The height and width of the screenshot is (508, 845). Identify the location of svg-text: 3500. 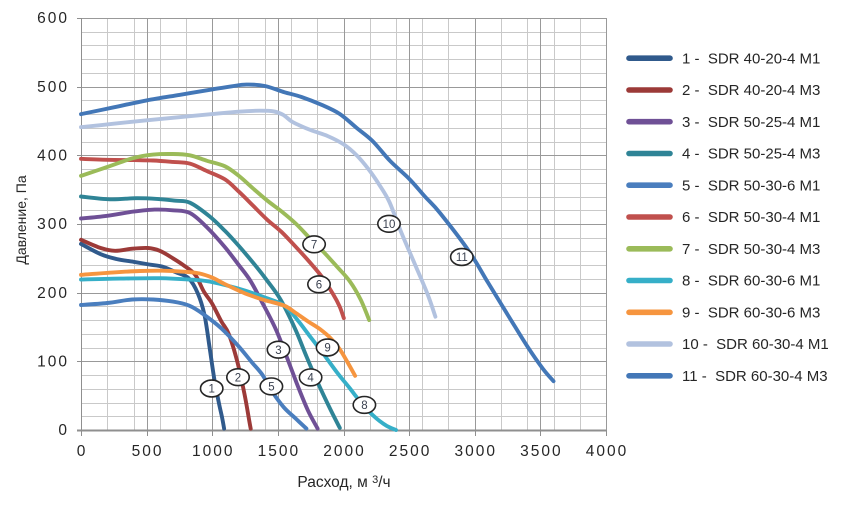
(541, 451).